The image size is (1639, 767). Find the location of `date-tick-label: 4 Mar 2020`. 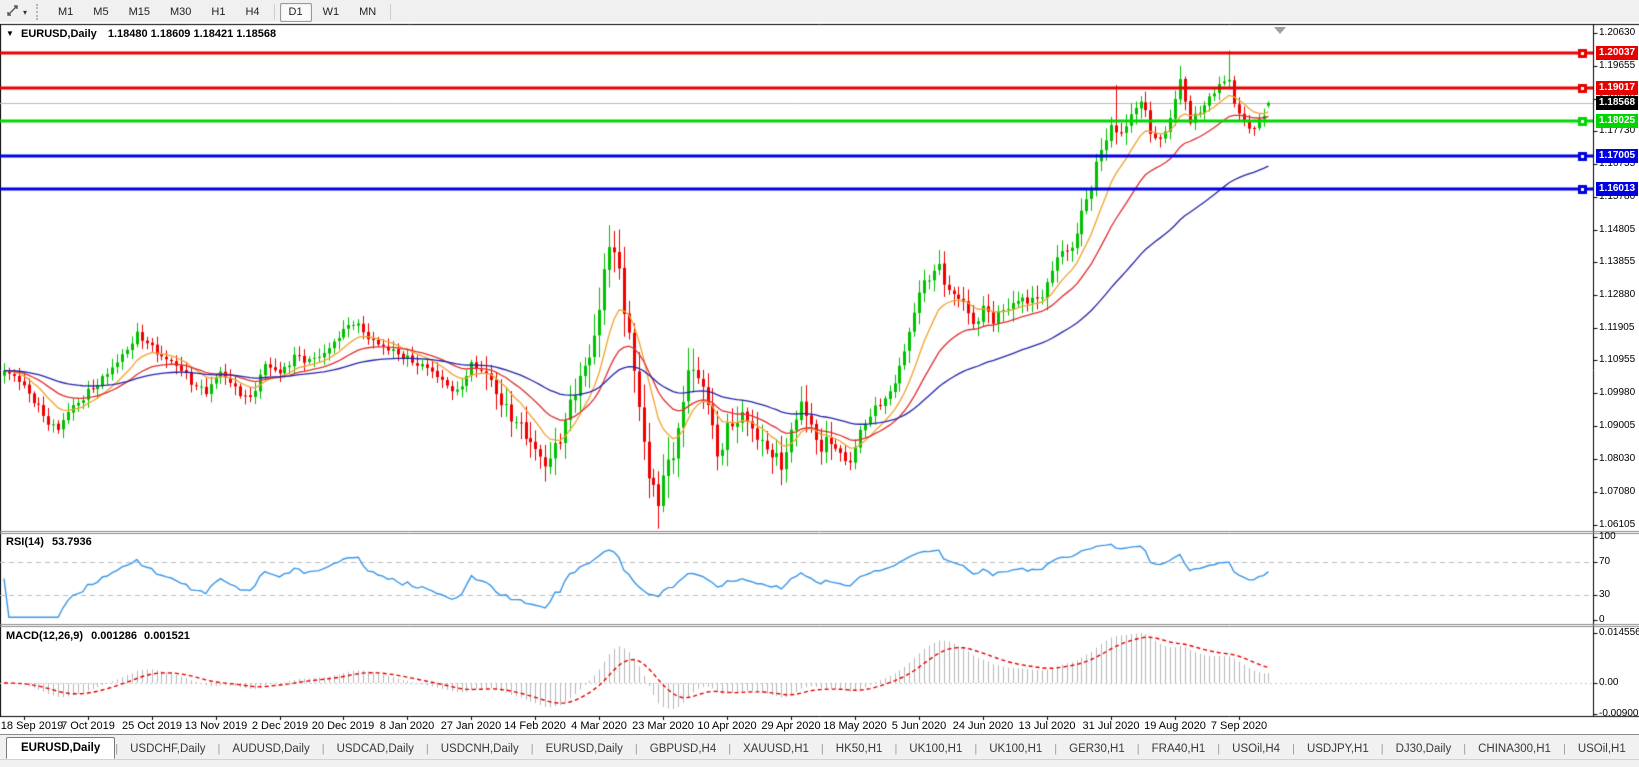

date-tick-label: 4 Mar 2020 is located at coordinates (599, 726).